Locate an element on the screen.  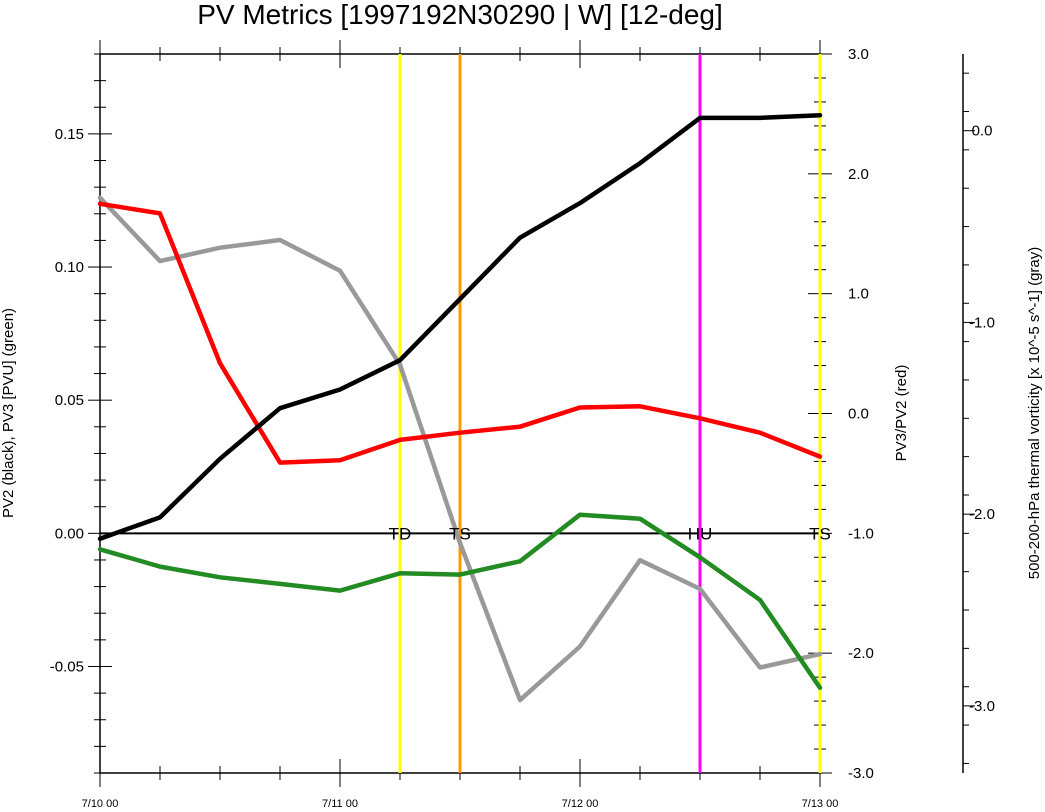
chart-title: PV Metrics [1997192N30290 | W] [12-deg] is located at coordinates (460, 15).